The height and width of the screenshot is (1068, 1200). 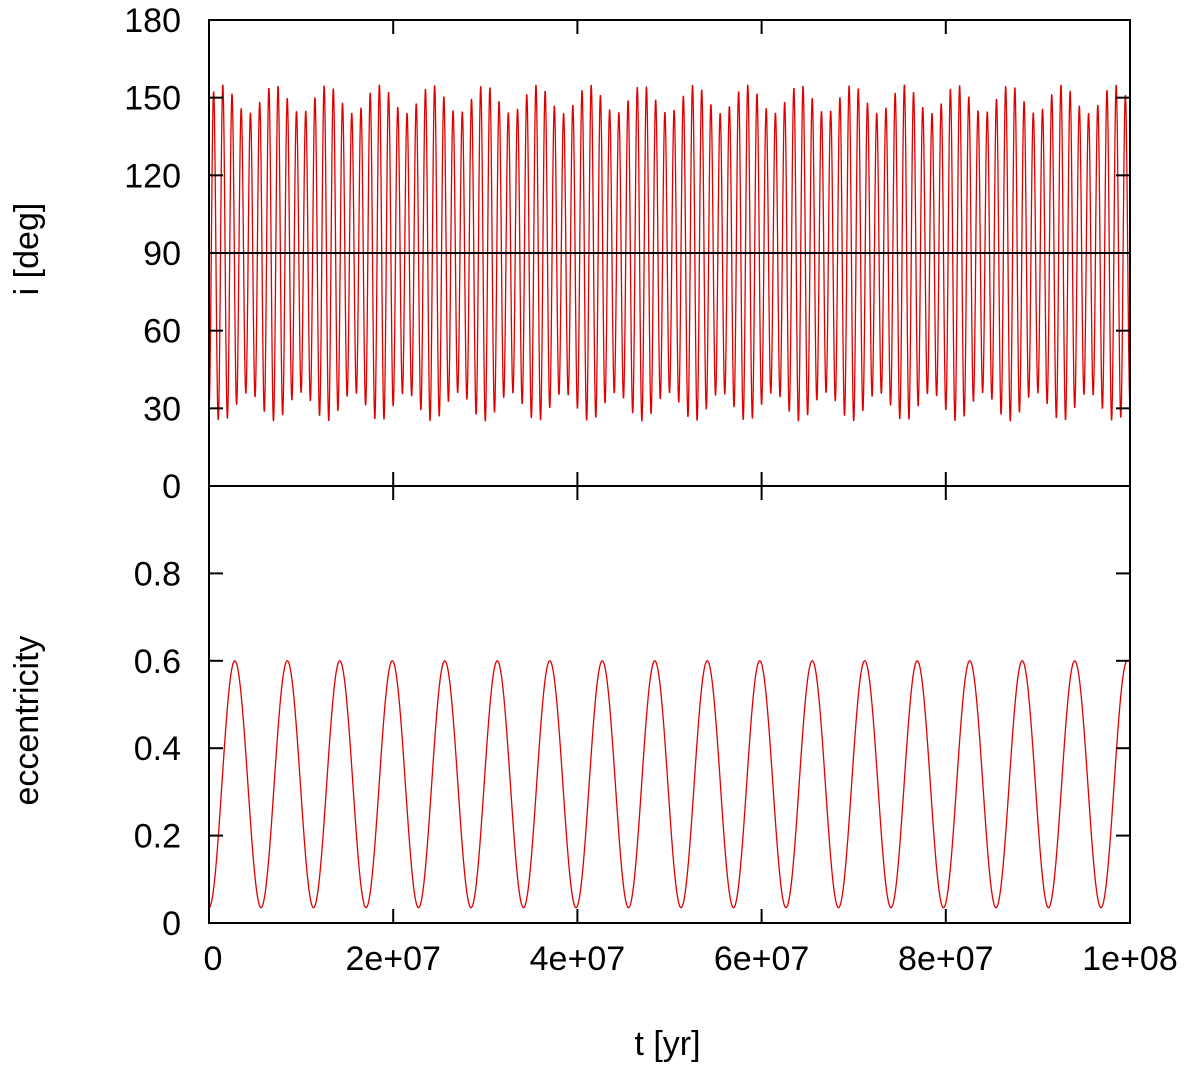 I want to click on inclination-ytick-label: 180, so click(x=152, y=21).